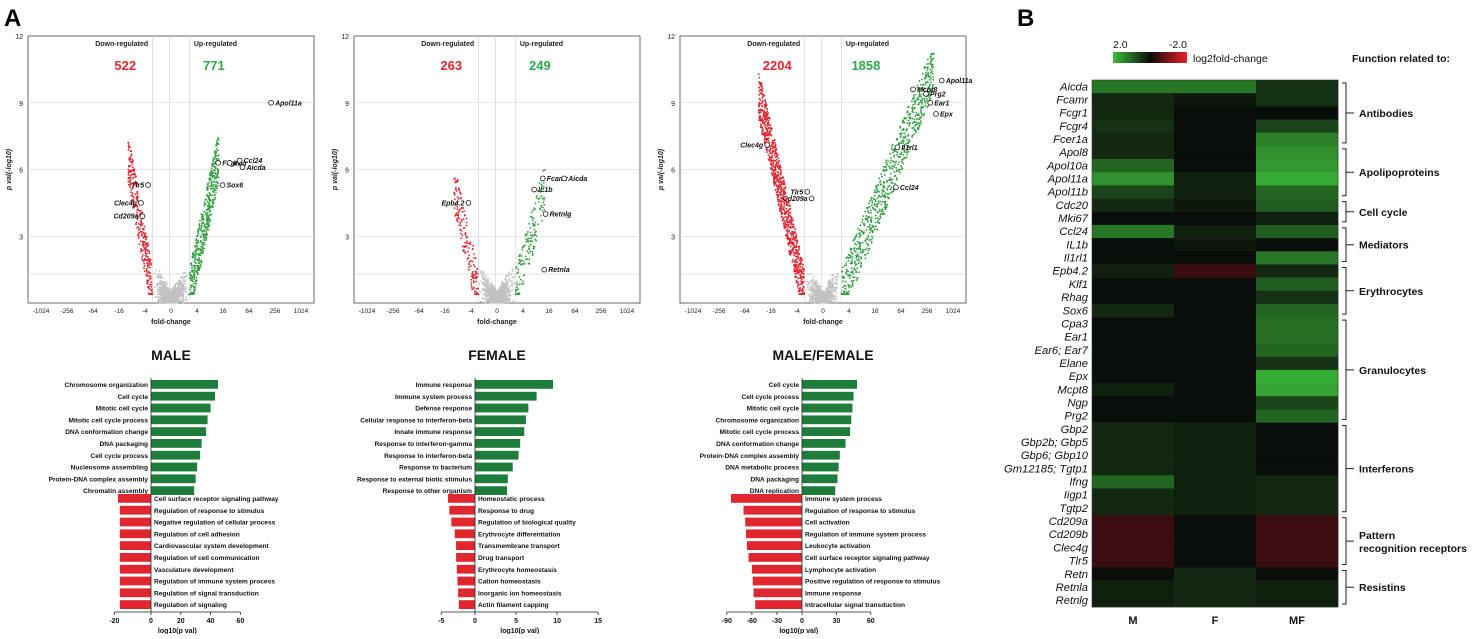 This screenshot has height=639, width=1478. What do you see at coordinates (171, 311) in the screenshot?
I see `x-tick-label: 0` at bounding box center [171, 311].